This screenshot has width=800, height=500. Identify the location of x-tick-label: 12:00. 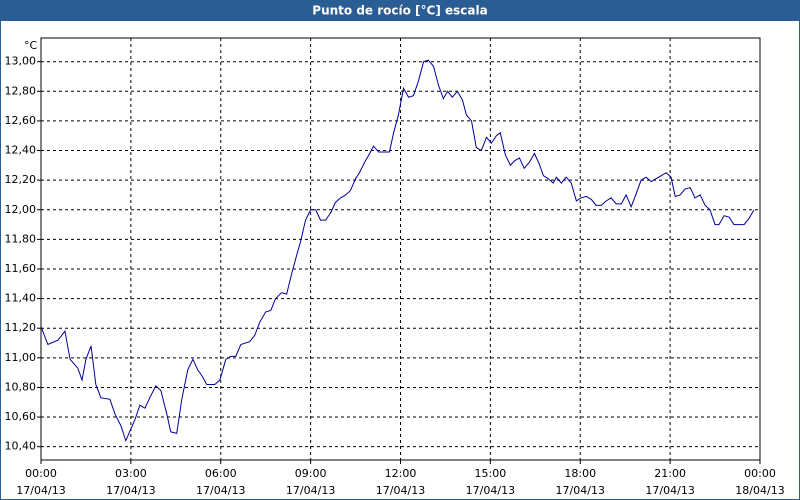
(401, 473).